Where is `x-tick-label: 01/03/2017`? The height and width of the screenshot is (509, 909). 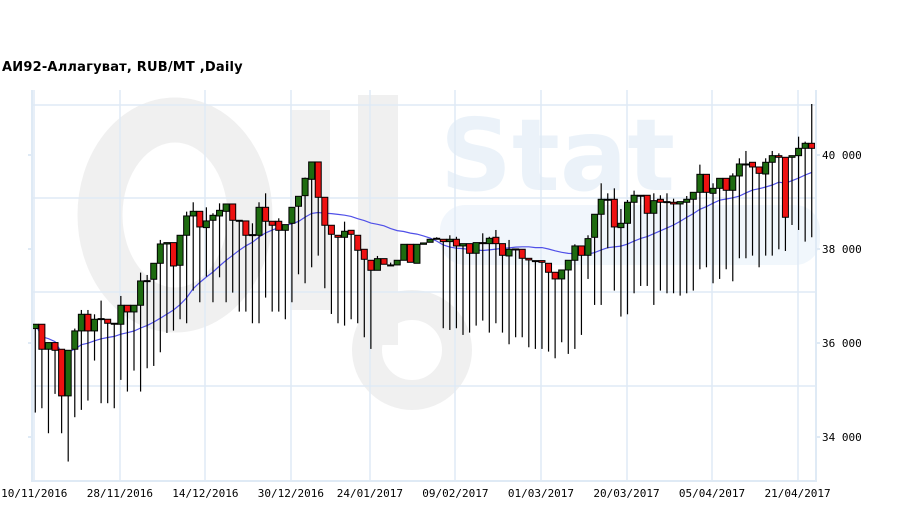 x-tick-label: 01/03/2017 is located at coordinates (541, 493).